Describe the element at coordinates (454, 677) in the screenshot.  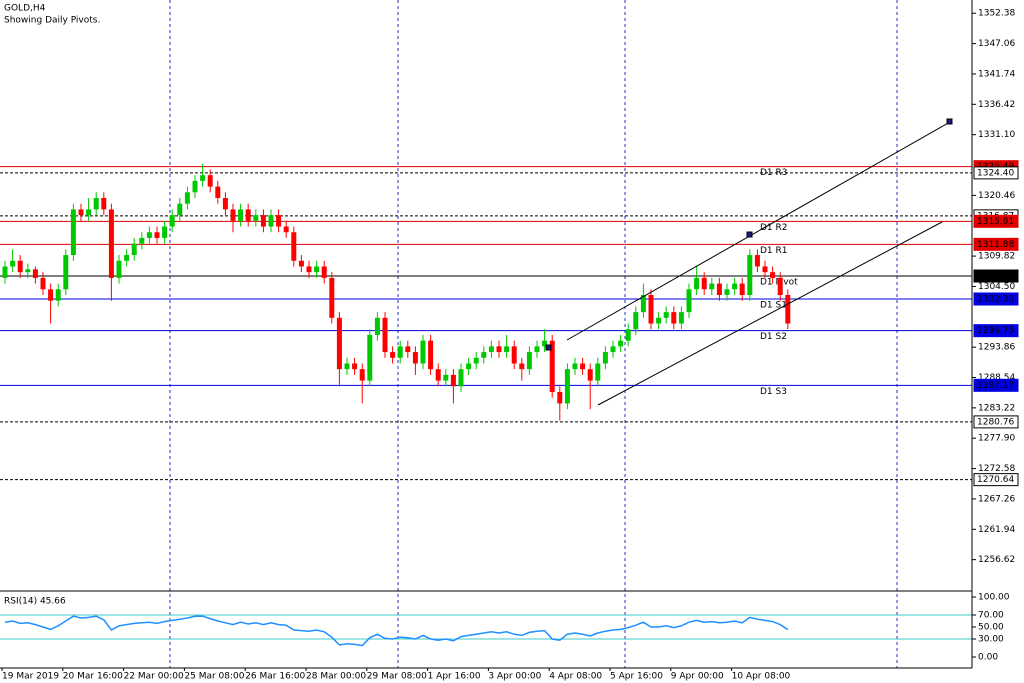
I see `x-tick-label: 1 Apr 16:00` at that location.